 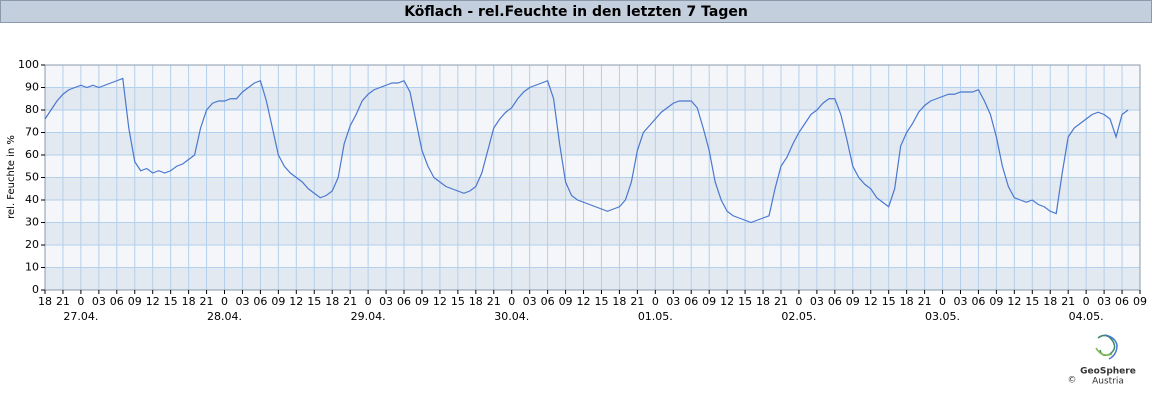 I want to click on copyright: ©, so click(x=1072, y=381).